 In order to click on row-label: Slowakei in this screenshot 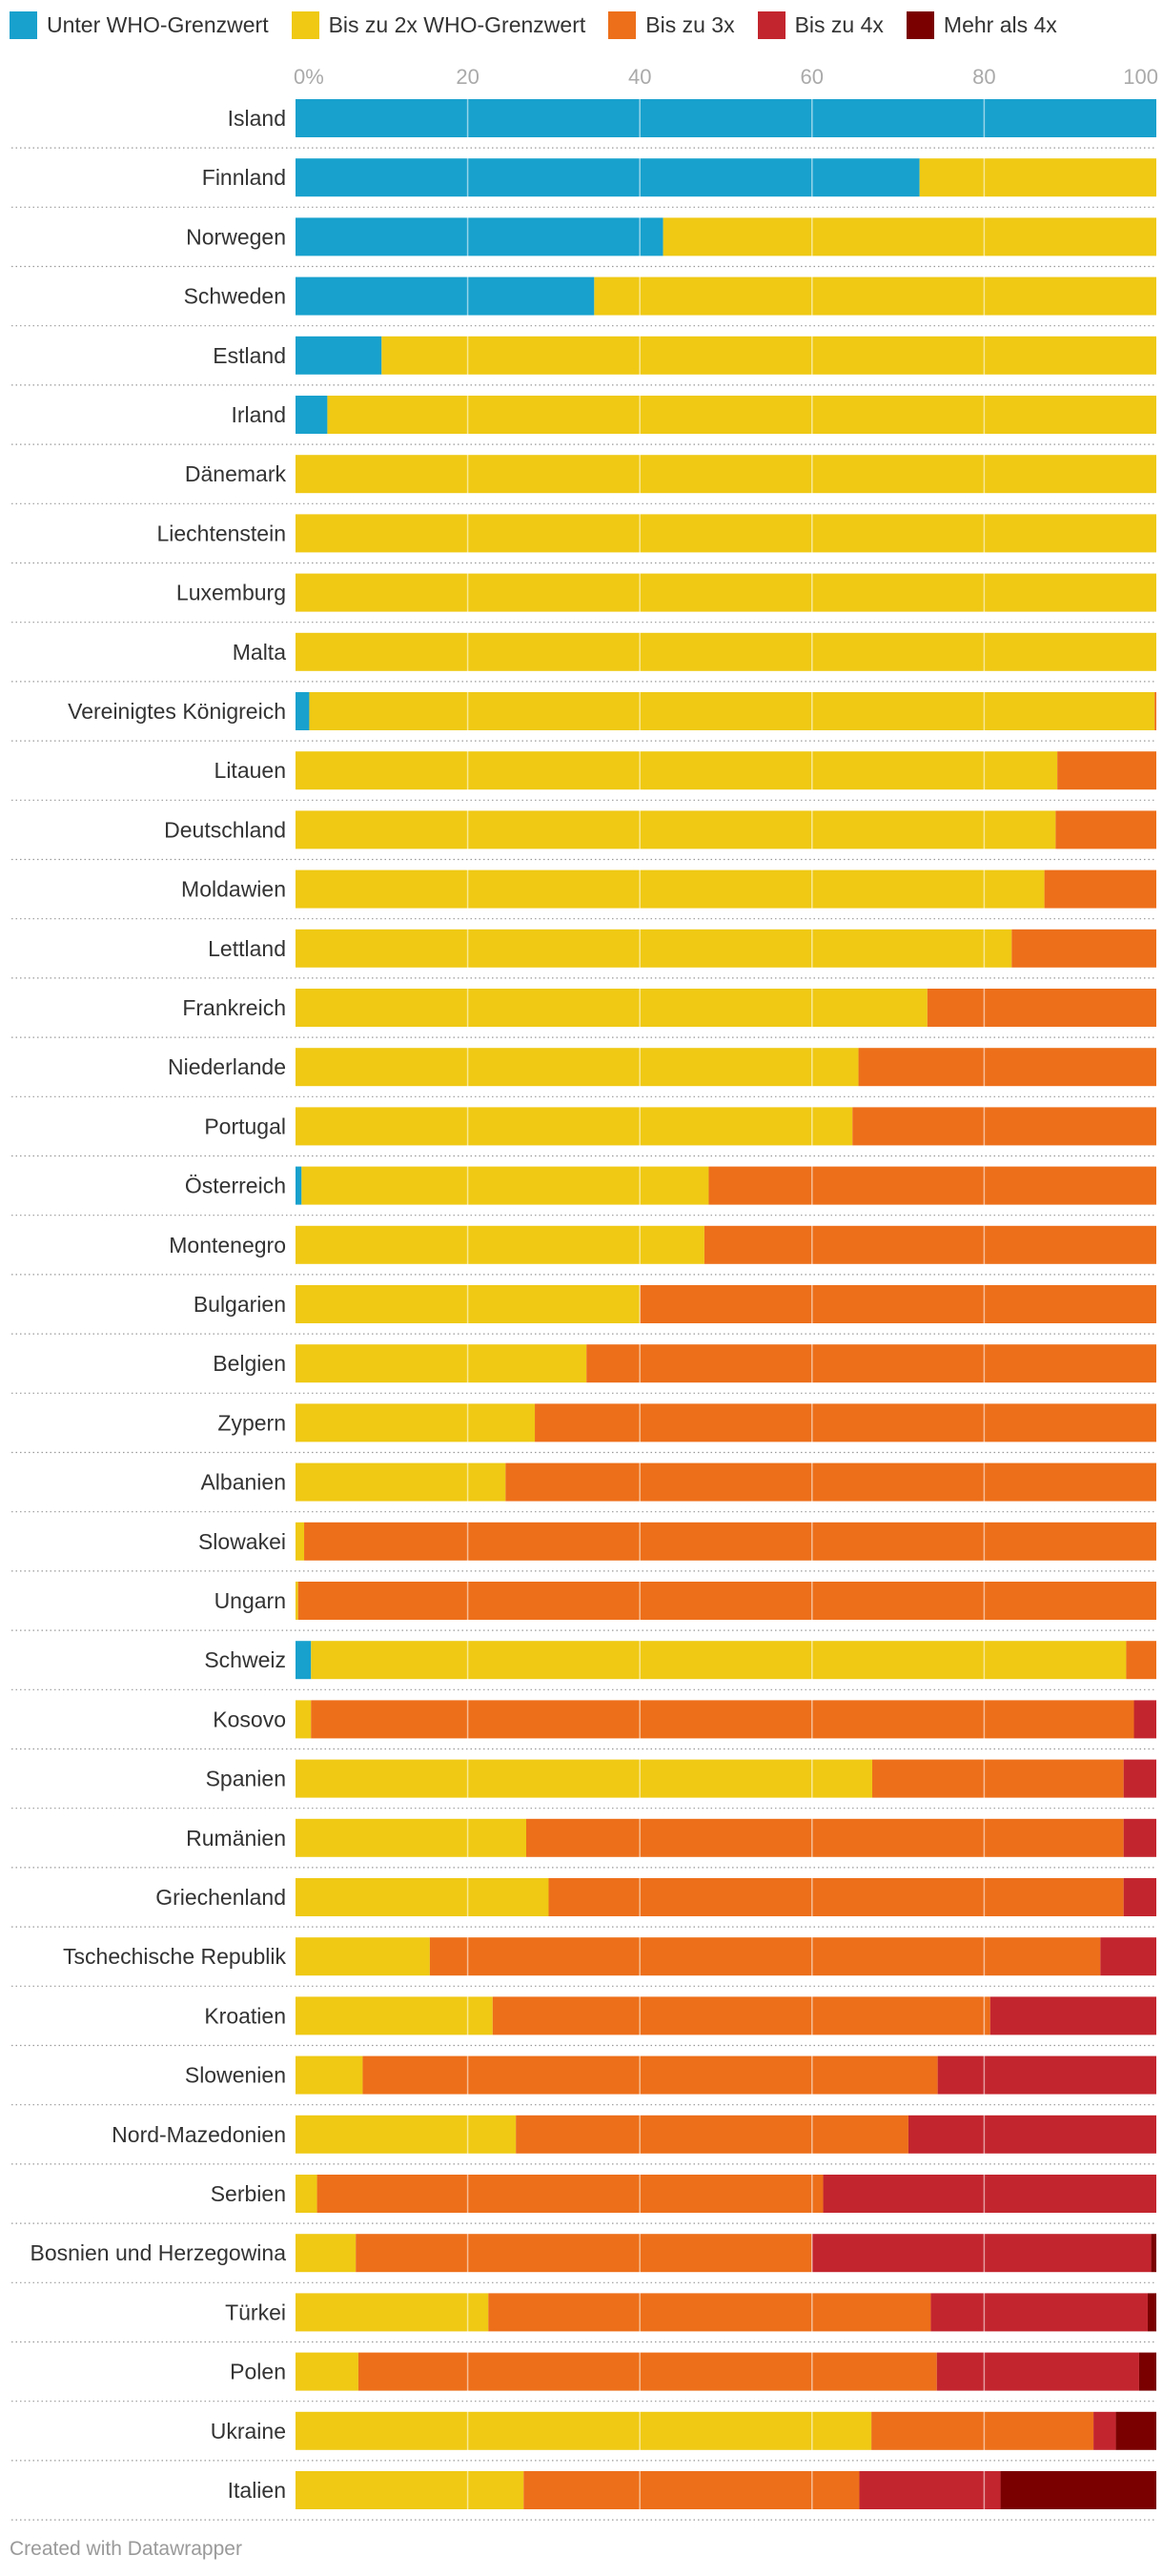, I will do `click(242, 1541)`.